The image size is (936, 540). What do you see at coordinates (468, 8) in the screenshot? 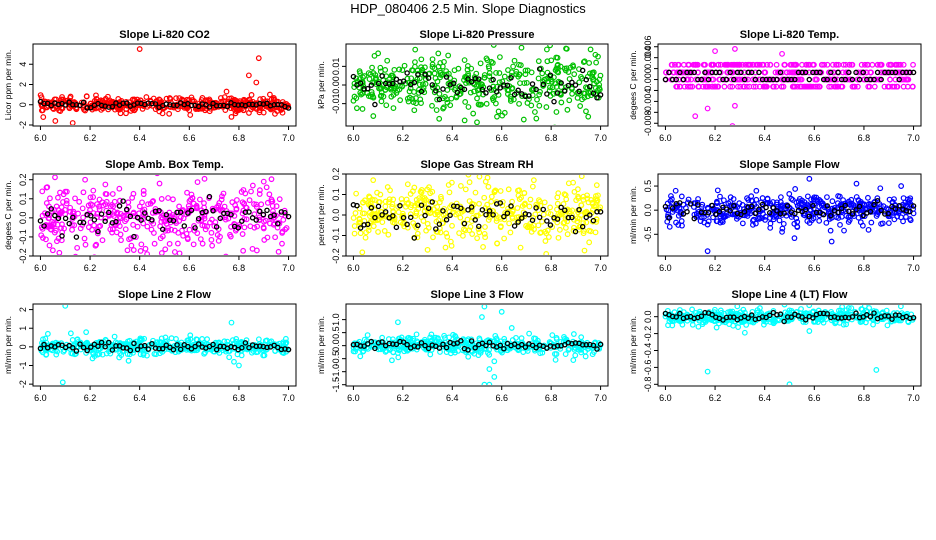
I see `chart-main-title: HDP_080406 2.5 Min. Slope Diagnostics` at bounding box center [468, 8].